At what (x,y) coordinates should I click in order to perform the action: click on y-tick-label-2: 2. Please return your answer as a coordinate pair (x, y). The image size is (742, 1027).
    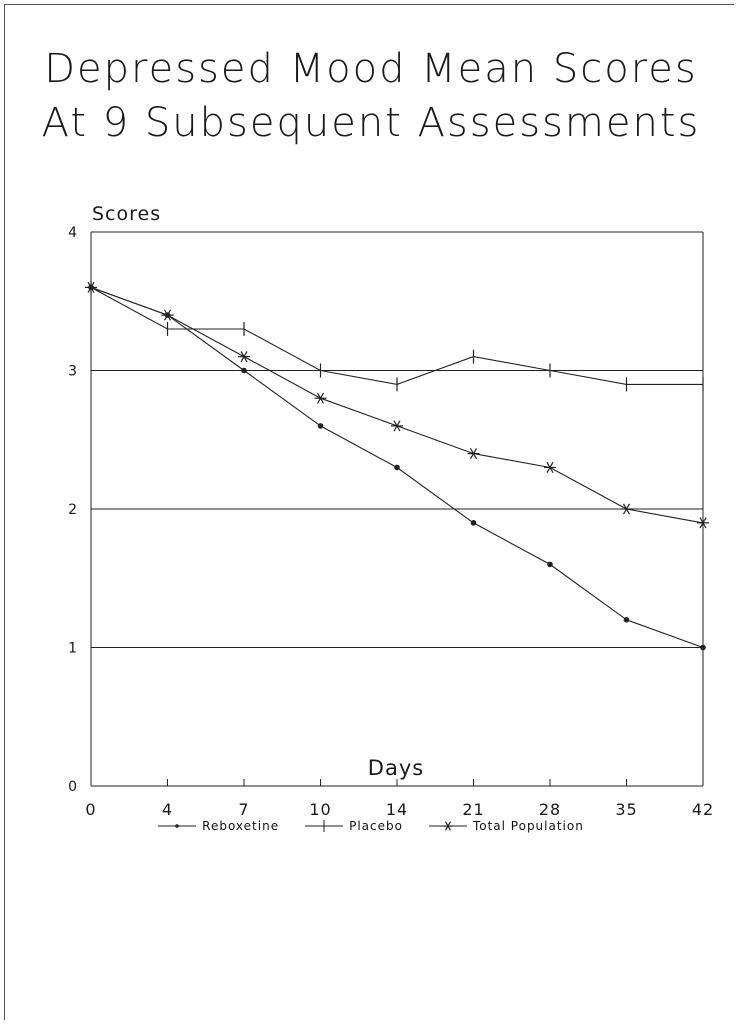
    Looking at the image, I should click on (72, 510).